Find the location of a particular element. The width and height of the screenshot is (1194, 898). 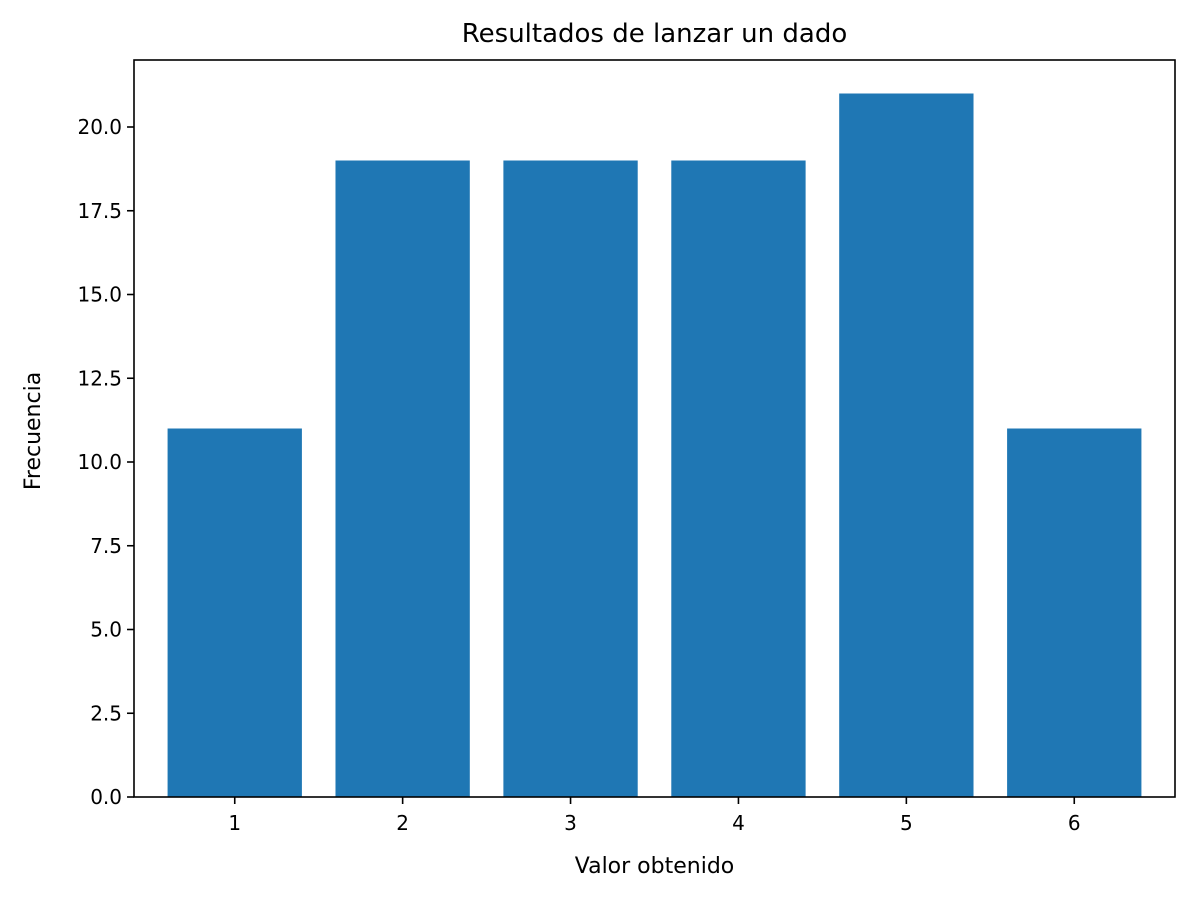

y-tick-label: 15.0 is located at coordinates (99, 295).